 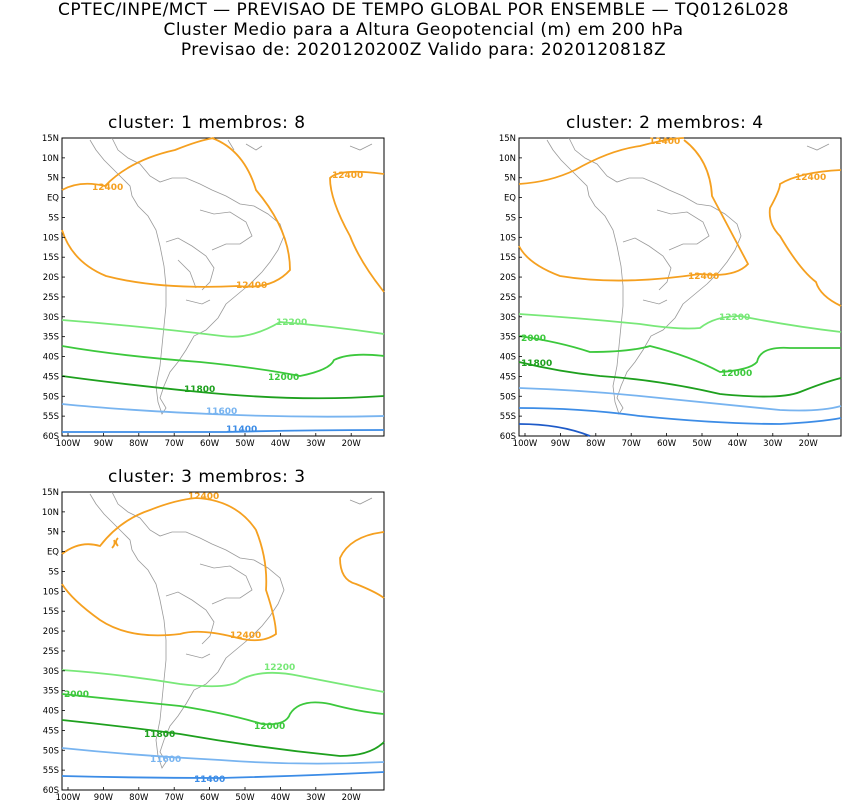 I want to click on panel-2-frame, so click(x=680, y=287).